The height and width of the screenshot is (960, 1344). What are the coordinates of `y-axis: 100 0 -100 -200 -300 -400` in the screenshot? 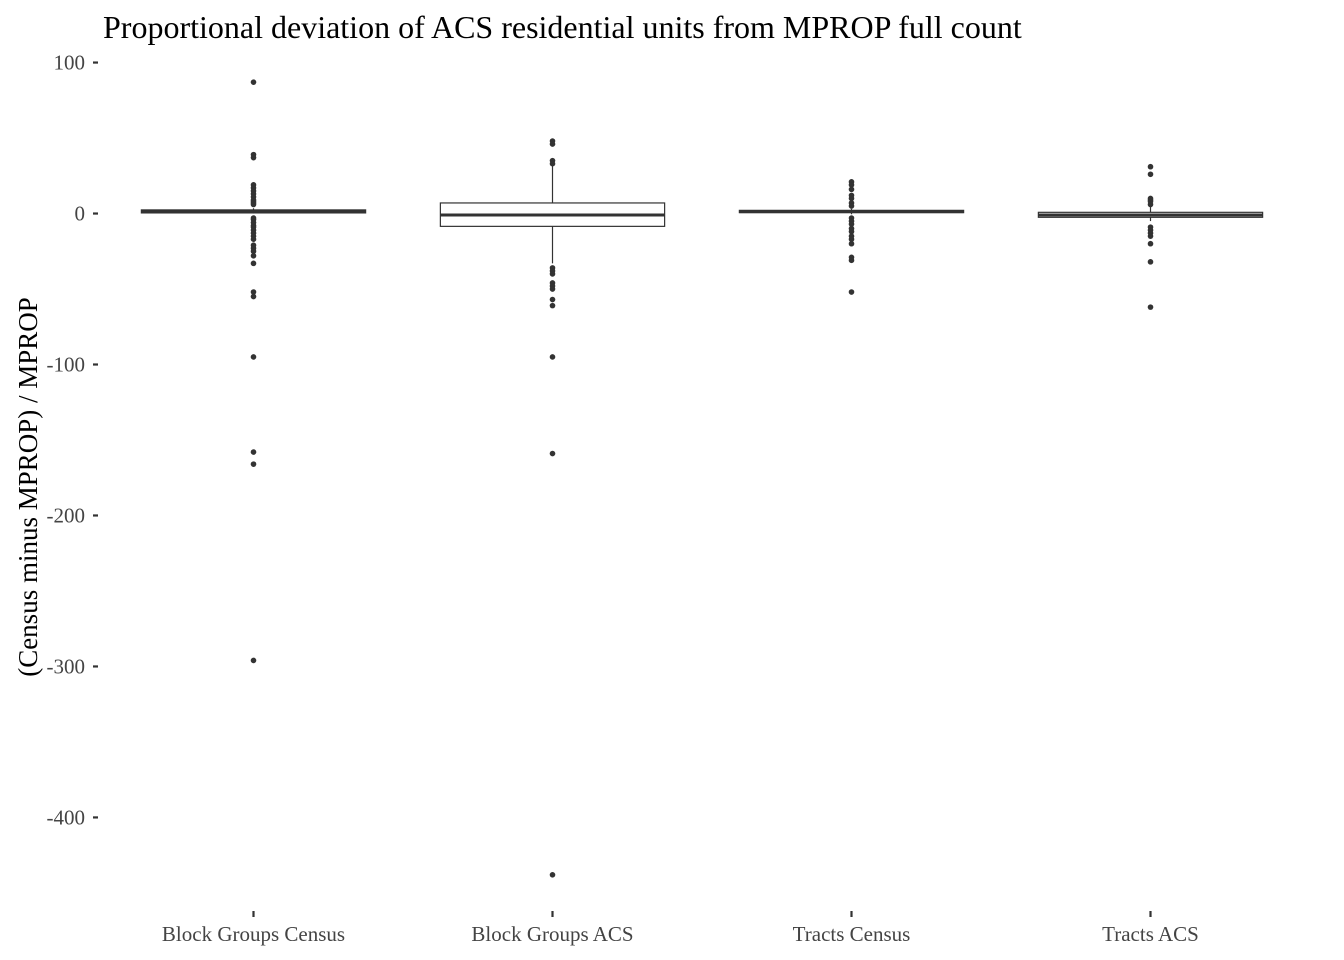 It's located at (72, 440).